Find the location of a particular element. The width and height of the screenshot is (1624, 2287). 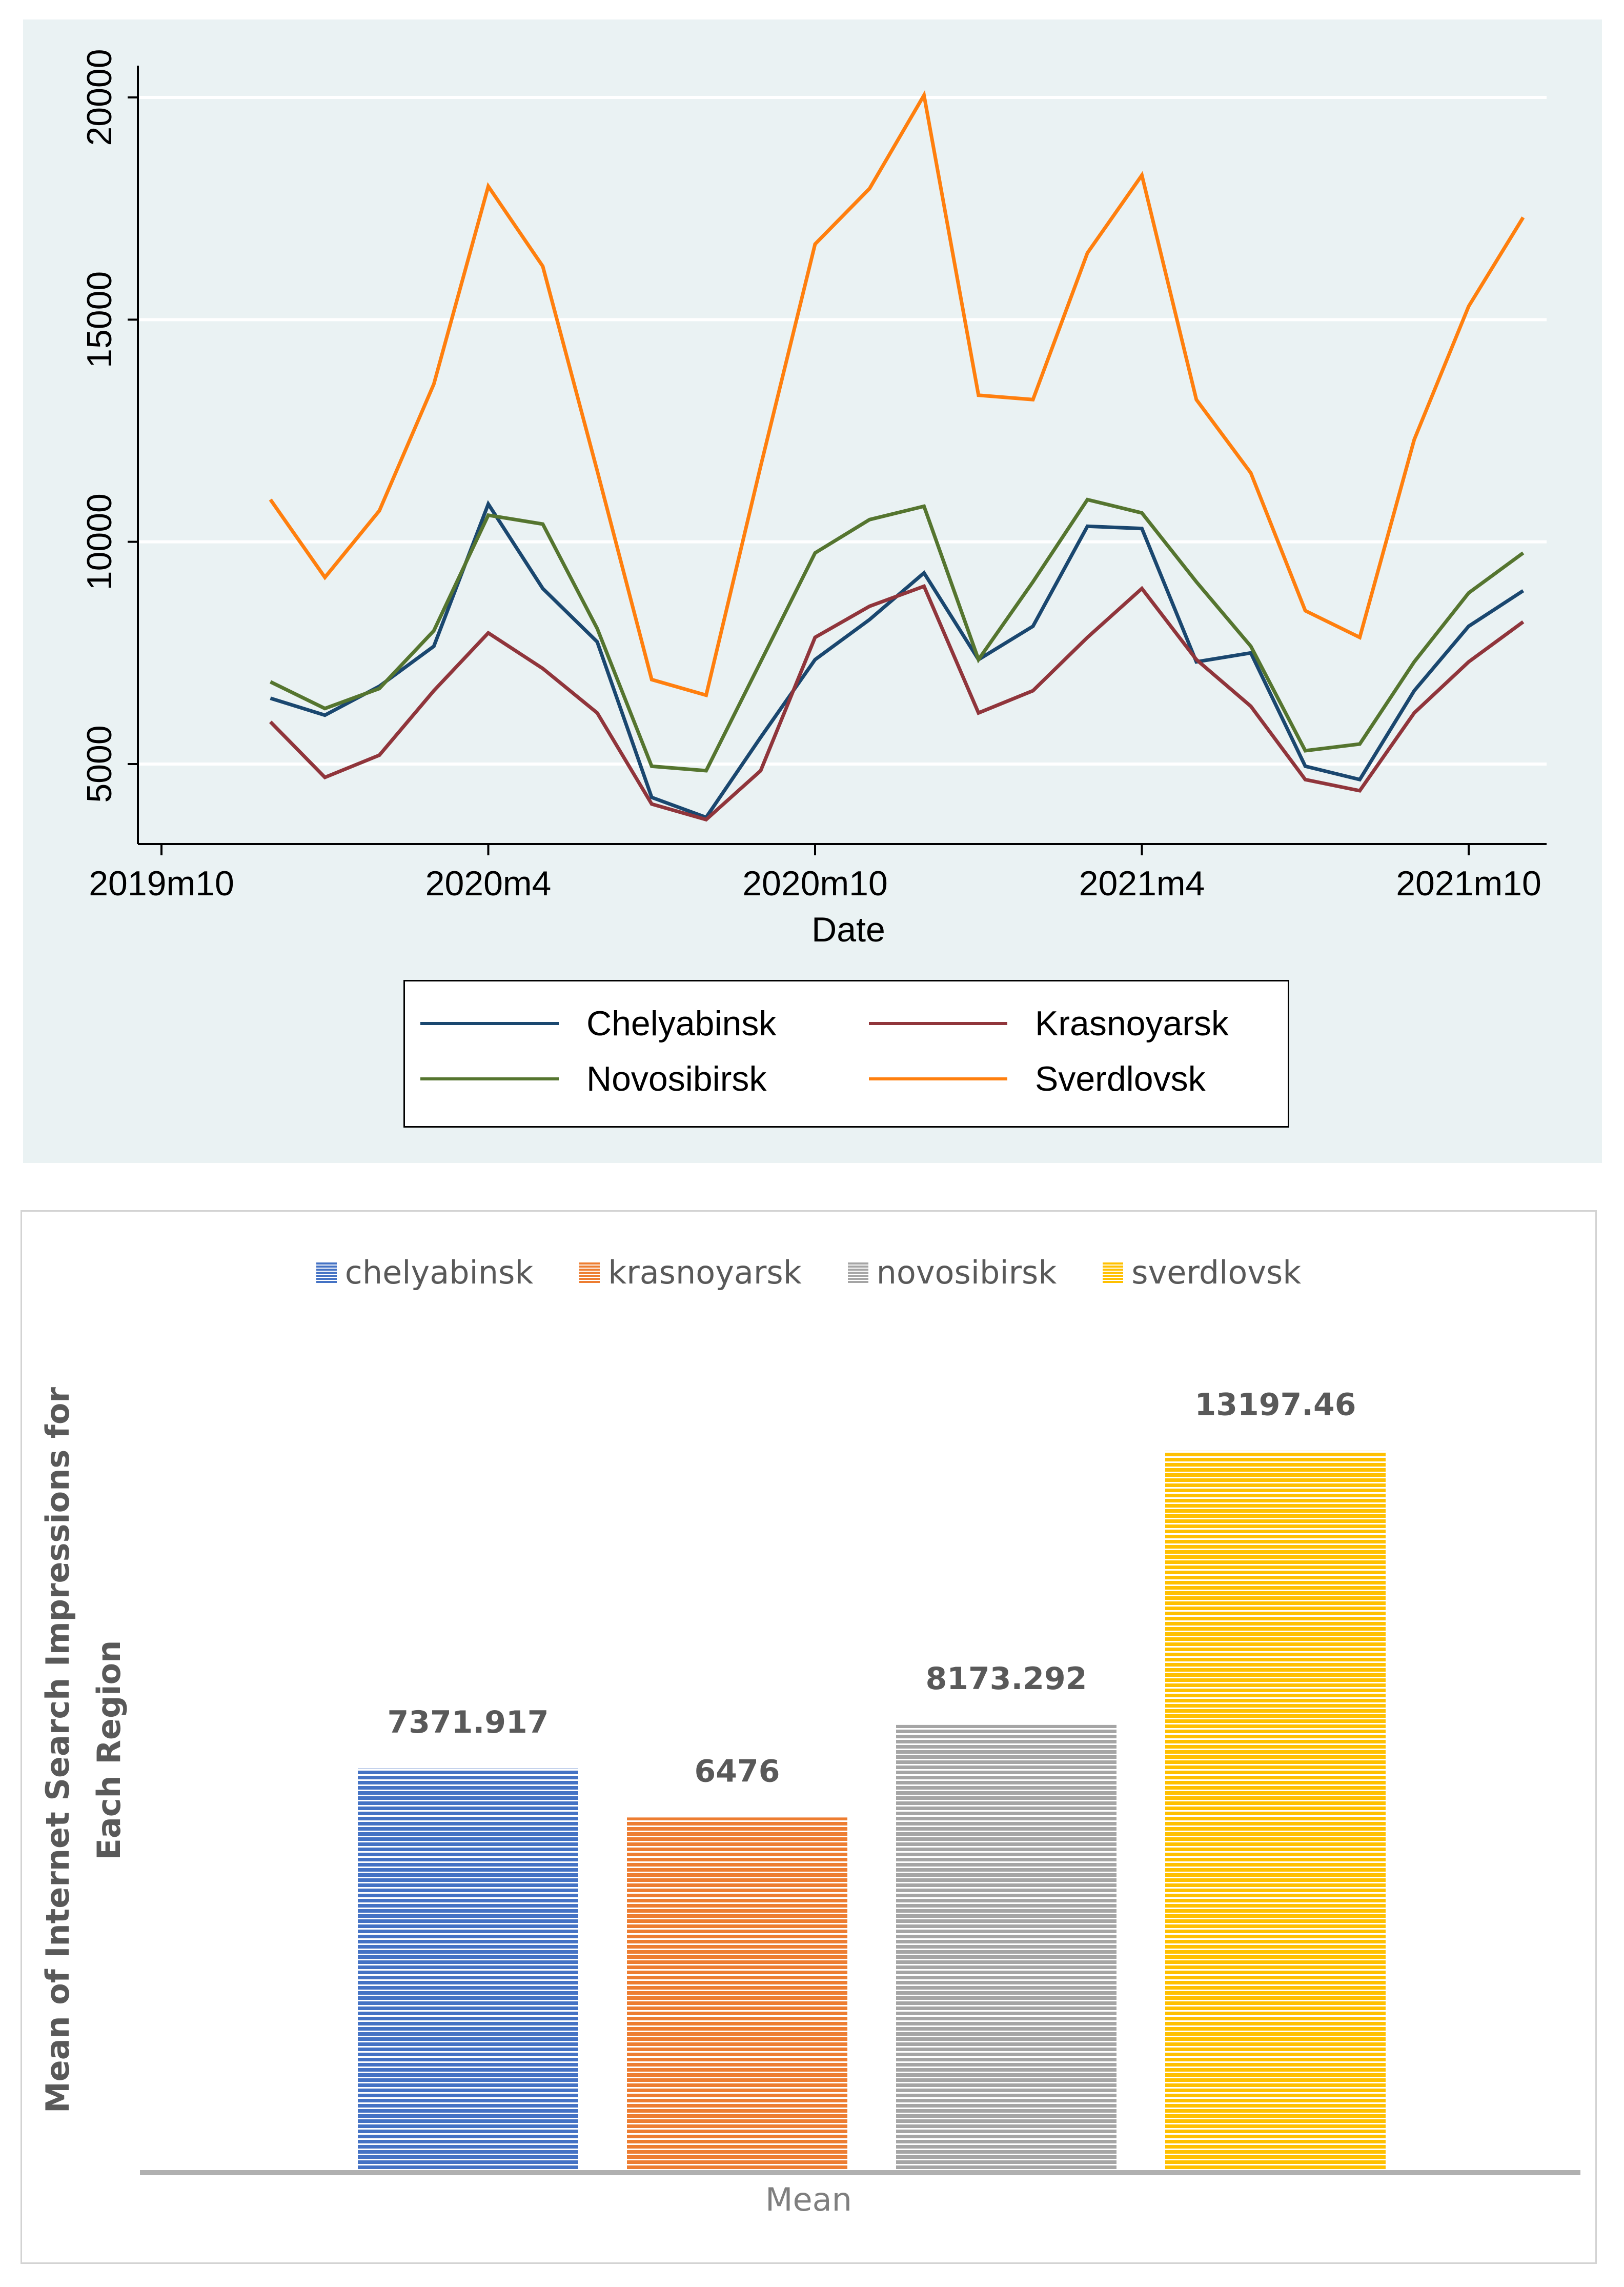

series-line-chelyabinsk is located at coordinates (897, 660).